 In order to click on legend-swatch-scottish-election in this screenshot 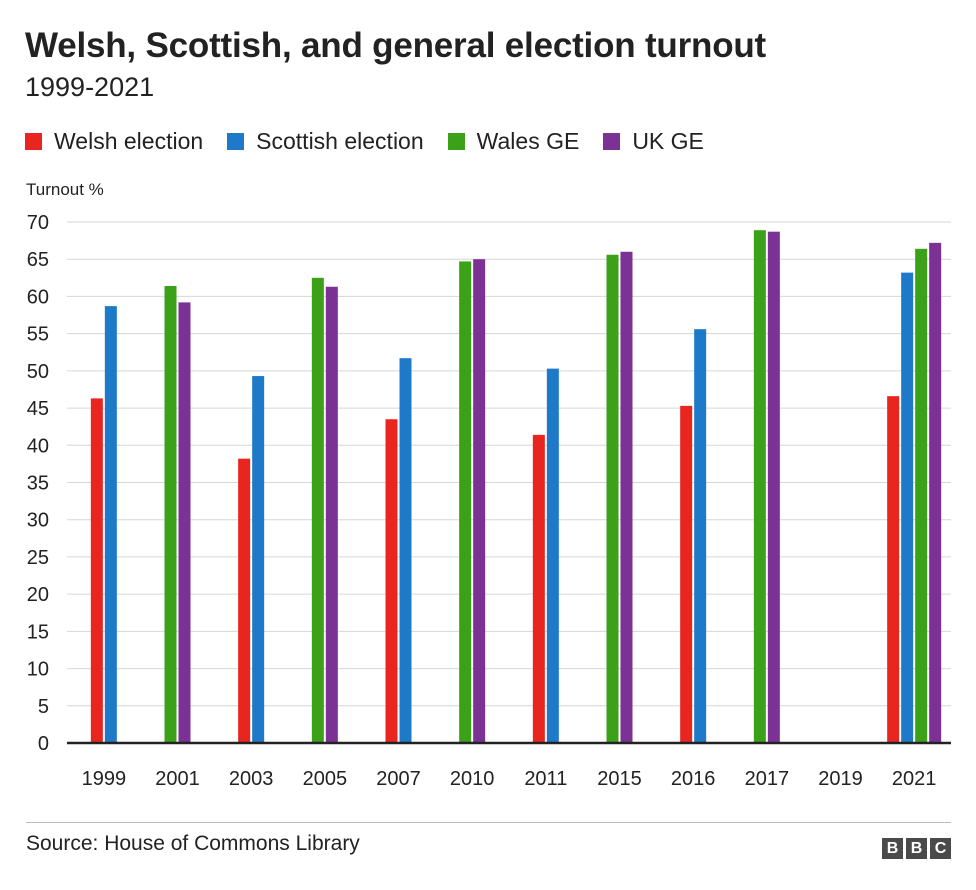, I will do `click(236, 141)`.